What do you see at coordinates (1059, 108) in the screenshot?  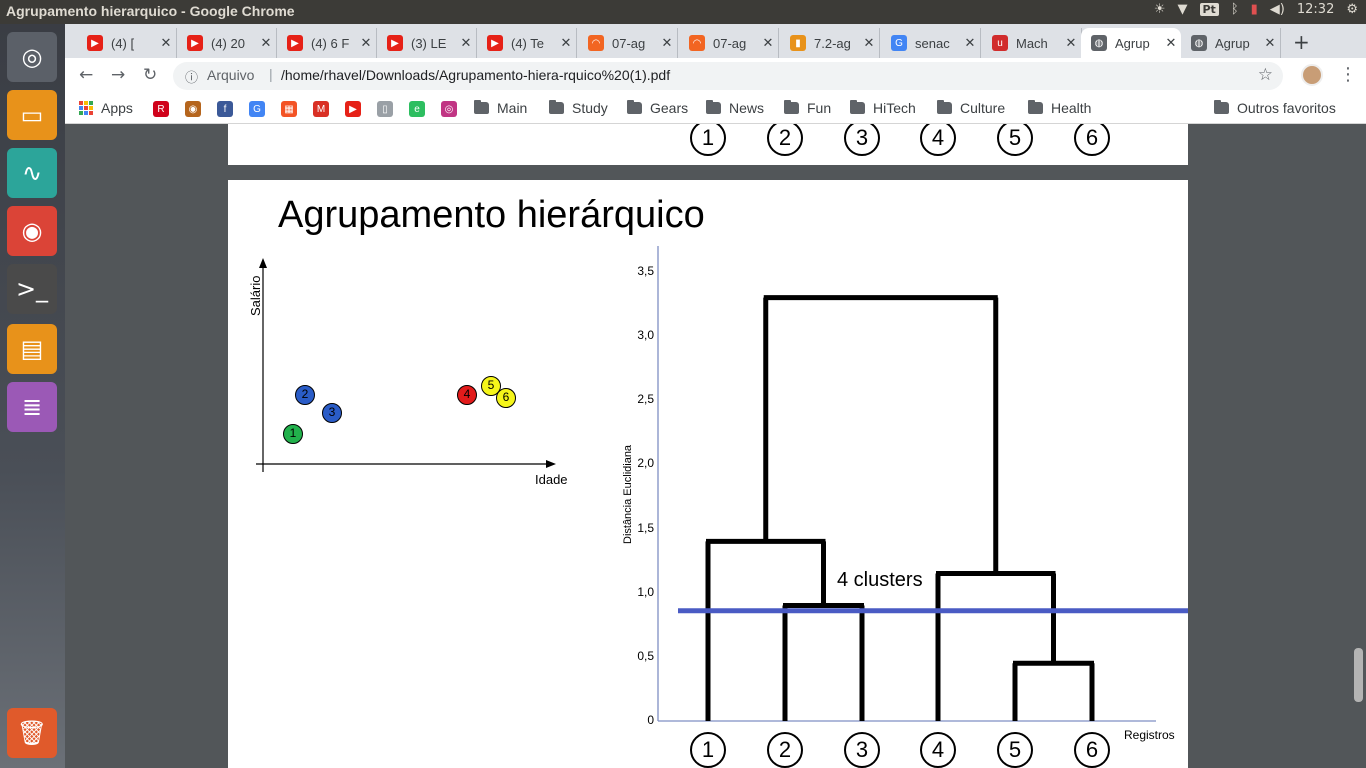 I see `bookmark-folder-health: Health` at bounding box center [1059, 108].